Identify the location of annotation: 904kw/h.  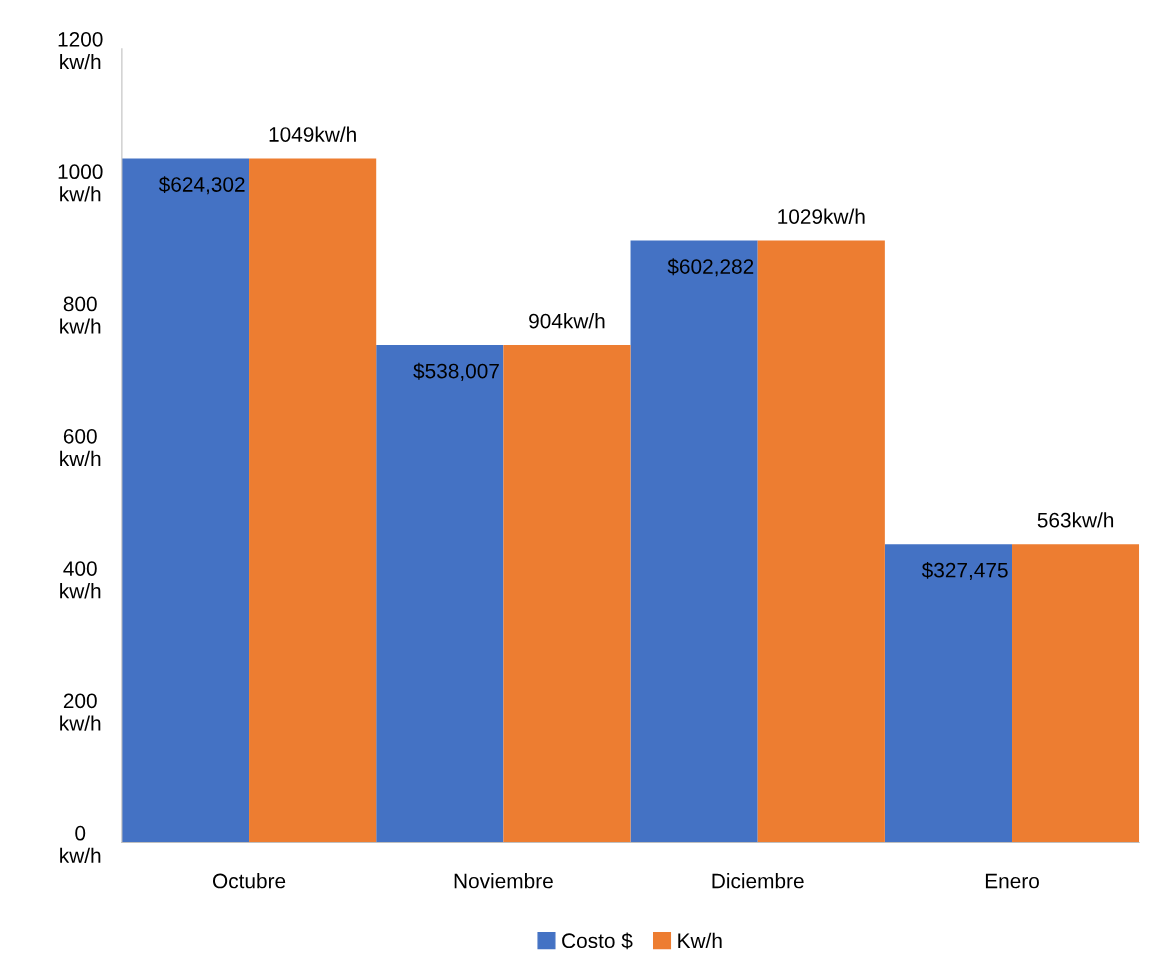
(567, 321).